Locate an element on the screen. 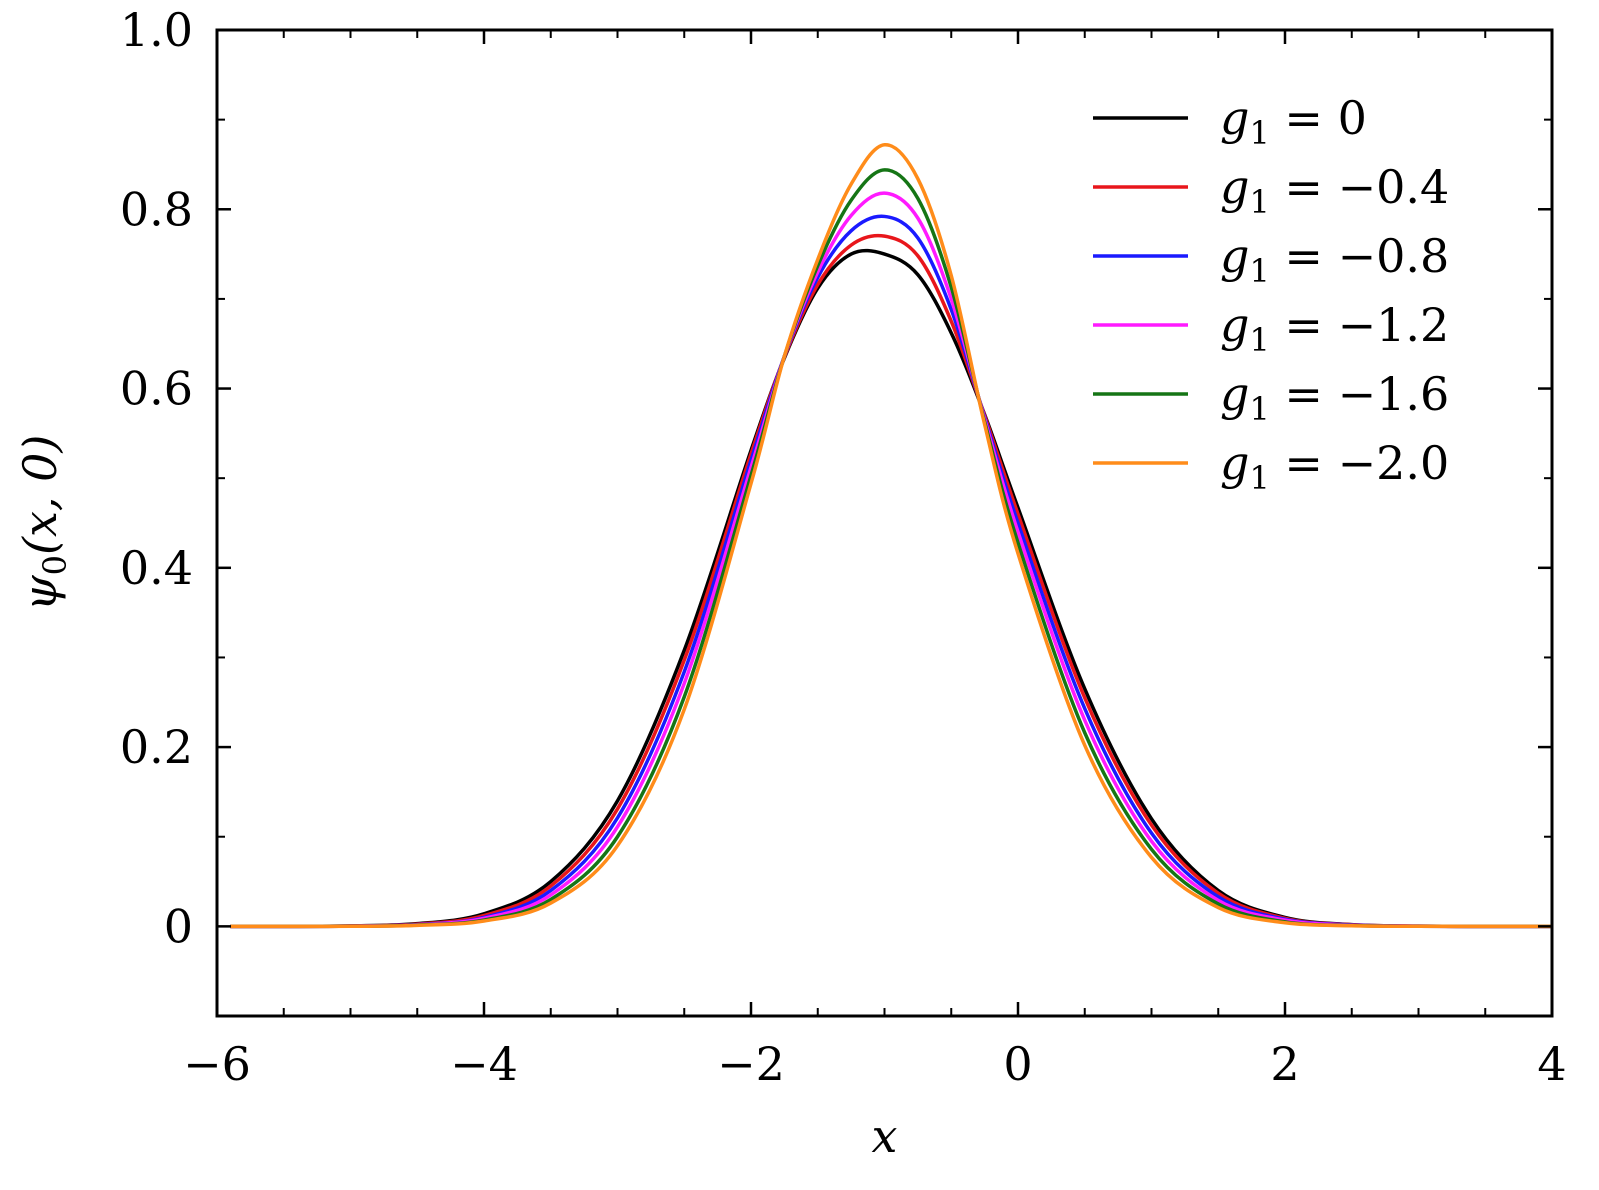  x-tick-label: −6 is located at coordinates (217, 1064).